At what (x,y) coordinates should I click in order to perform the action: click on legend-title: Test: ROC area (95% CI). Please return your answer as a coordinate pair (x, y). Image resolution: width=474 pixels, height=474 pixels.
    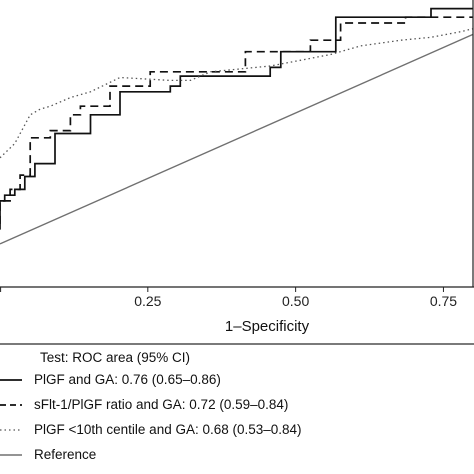
    Looking at the image, I should click on (115, 357).